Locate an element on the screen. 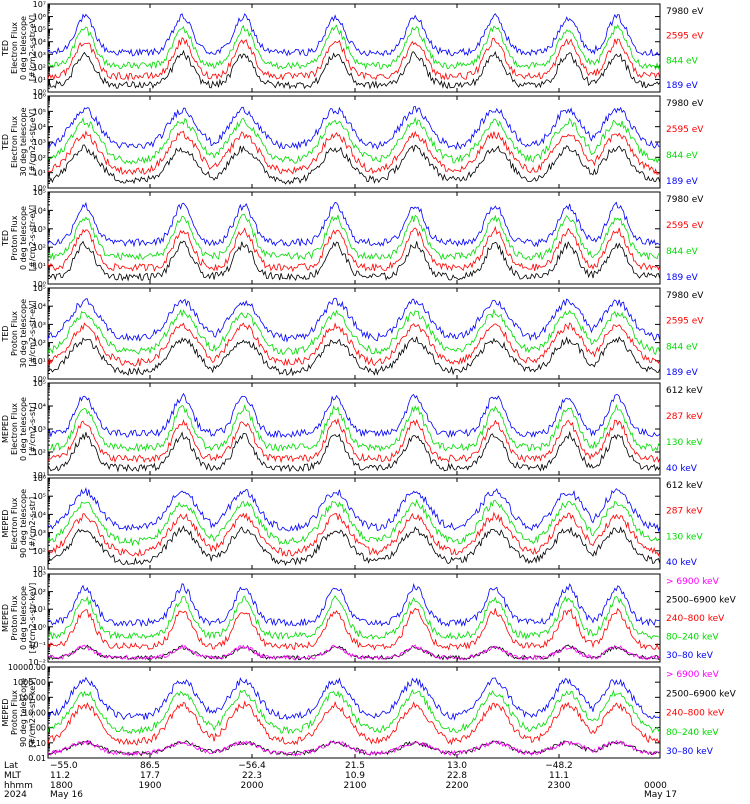 The width and height of the screenshot is (750, 804). x-tick-label-lat: −48.2 is located at coordinates (559, 766).